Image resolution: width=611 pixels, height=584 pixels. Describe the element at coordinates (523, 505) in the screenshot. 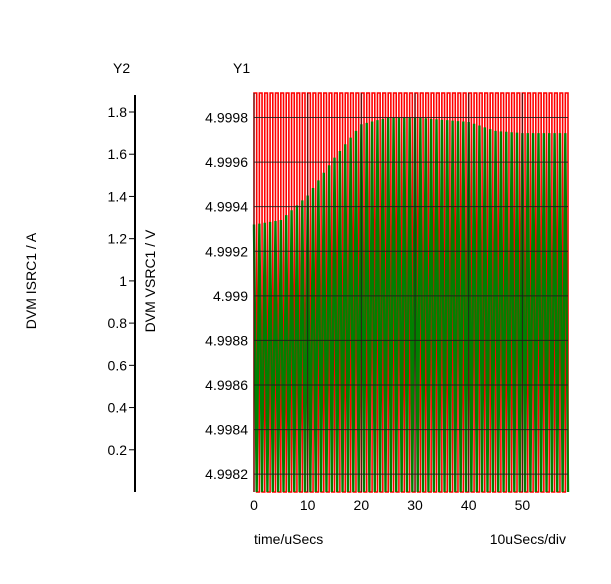

I see `x-tick-label: 50` at that location.